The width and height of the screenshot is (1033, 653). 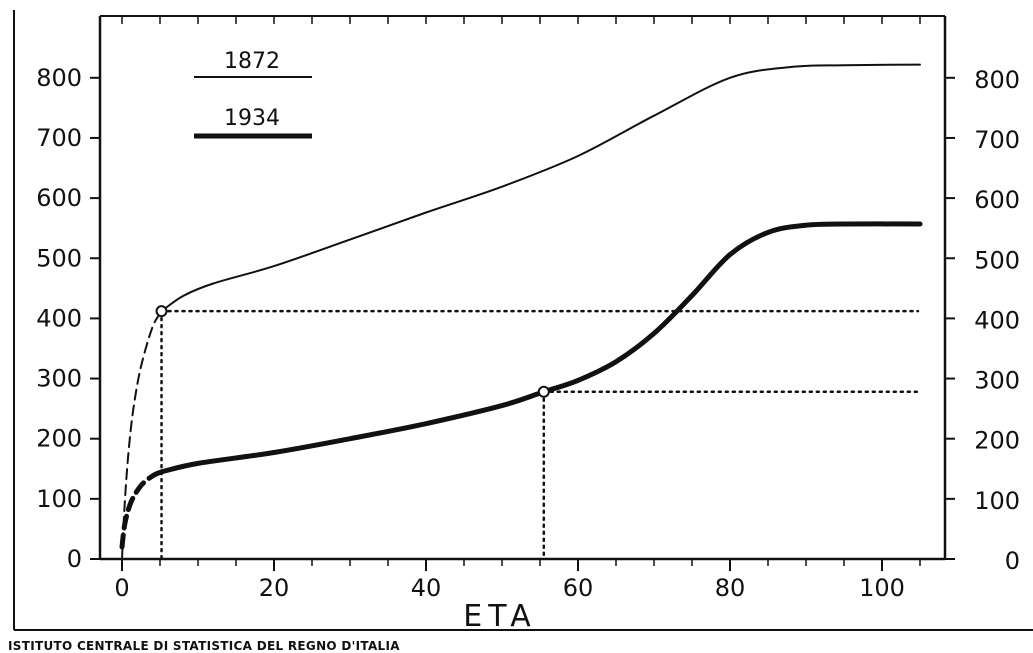 I want to click on y-tick-label-right-100: 100, so click(x=997, y=501).